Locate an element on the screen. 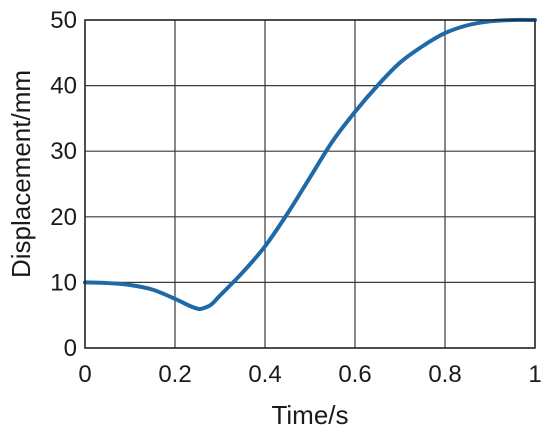 The image size is (550, 436). y-tick-label-3: 30 is located at coordinates (63, 151).